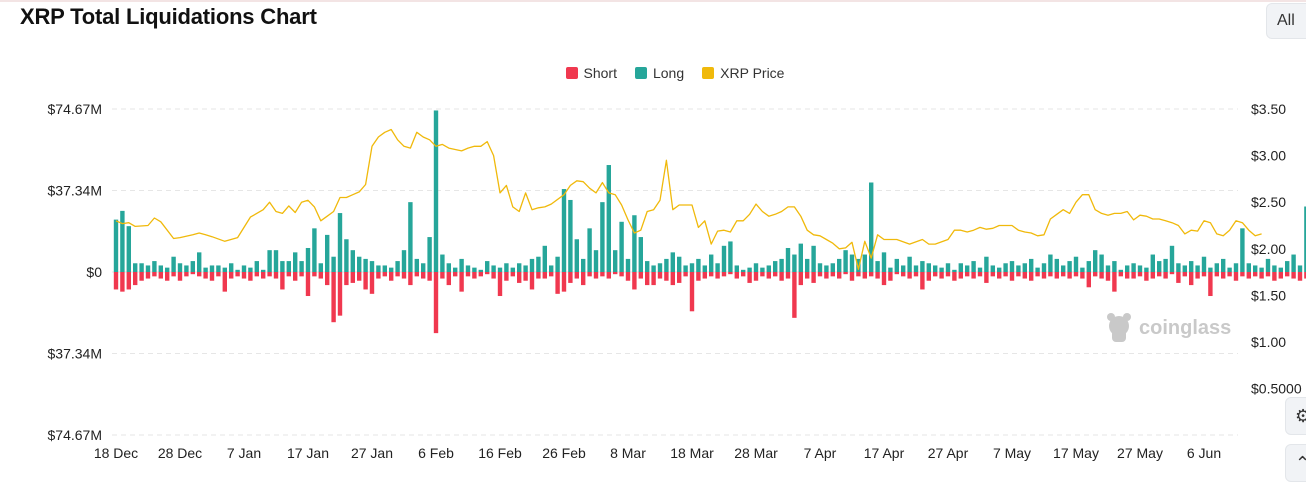 This screenshot has width=1306, height=494. Describe the element at coordinates (1268, 342) in the screenshot. I see `right-tick-label: $1.00` at that location.